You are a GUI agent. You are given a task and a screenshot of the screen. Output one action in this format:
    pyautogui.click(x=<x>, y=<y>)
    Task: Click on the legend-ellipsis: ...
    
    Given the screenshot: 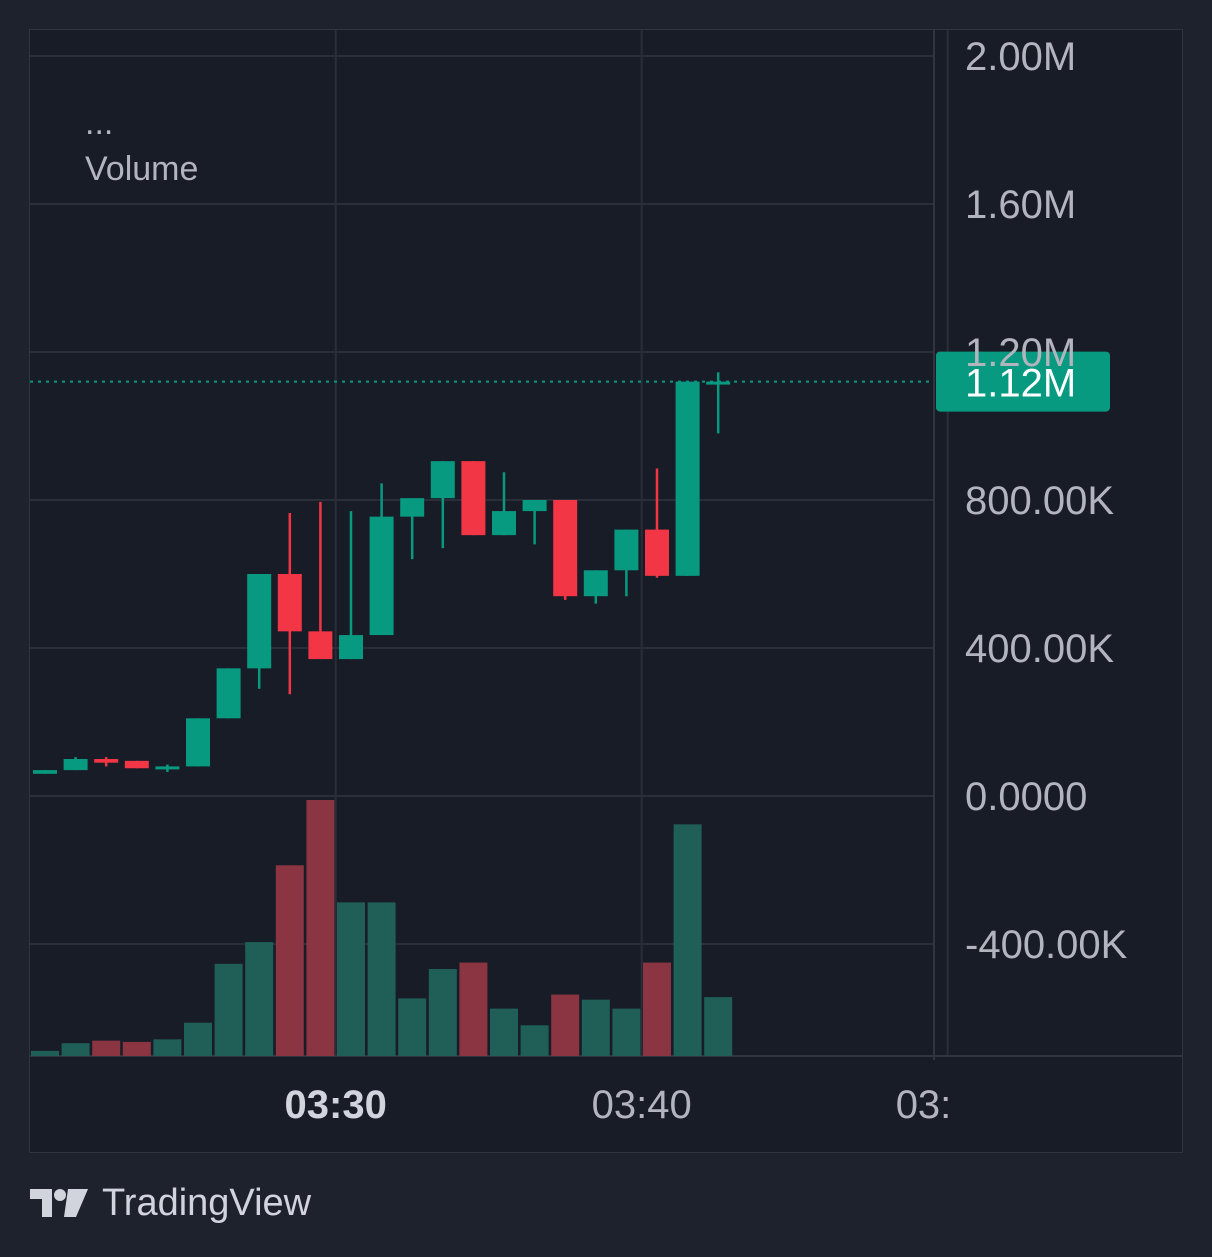 What is the action you would take?
    pyautogui.click(x=99, y=123)
    